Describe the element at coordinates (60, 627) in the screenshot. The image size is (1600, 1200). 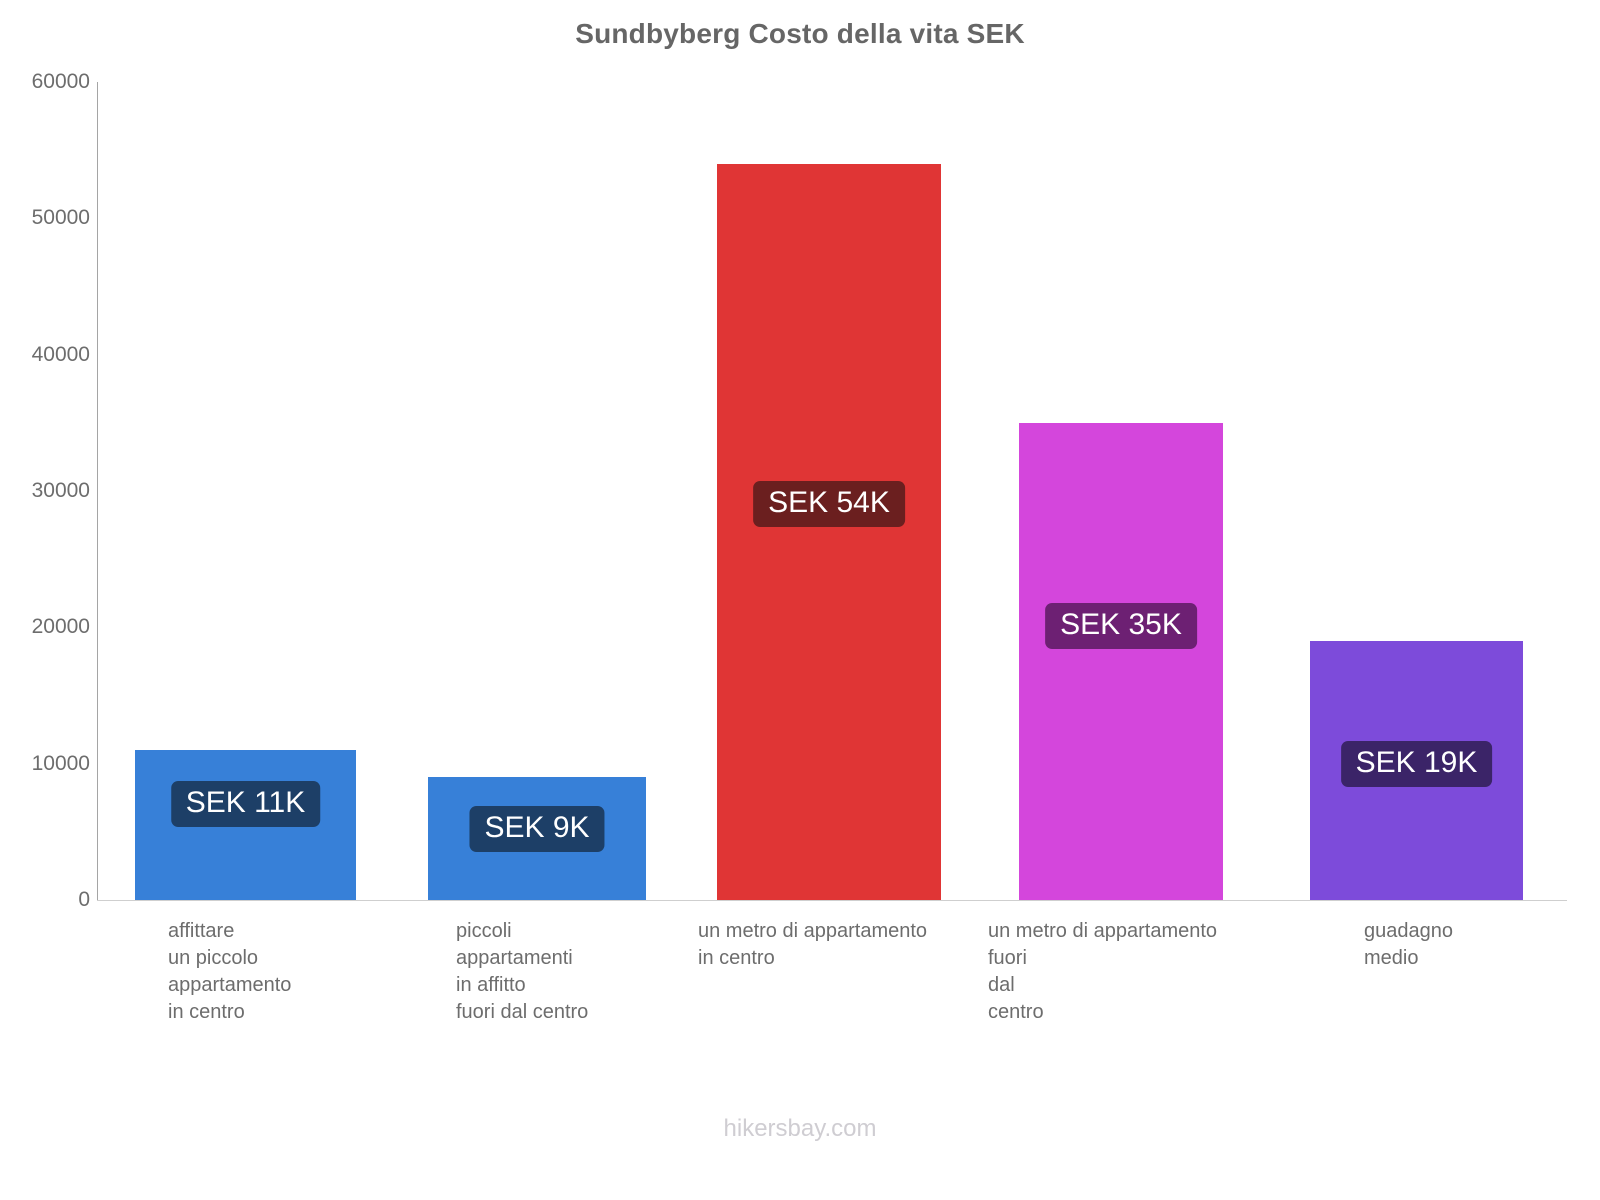
I see `y-axis-tick-label: 20000` at that location.